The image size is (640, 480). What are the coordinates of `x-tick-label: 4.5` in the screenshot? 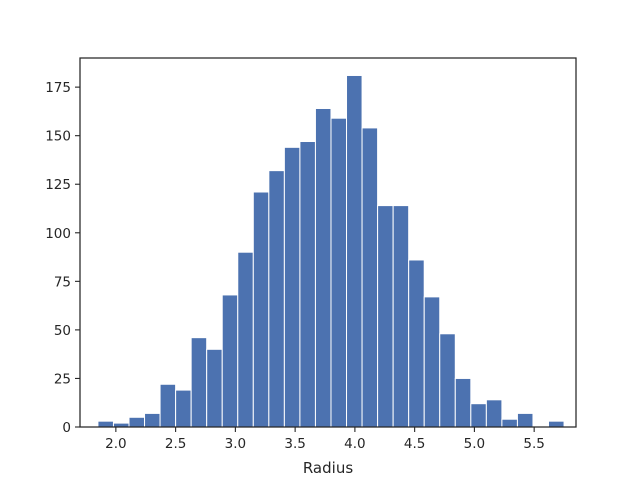 It's located at (414, 444).